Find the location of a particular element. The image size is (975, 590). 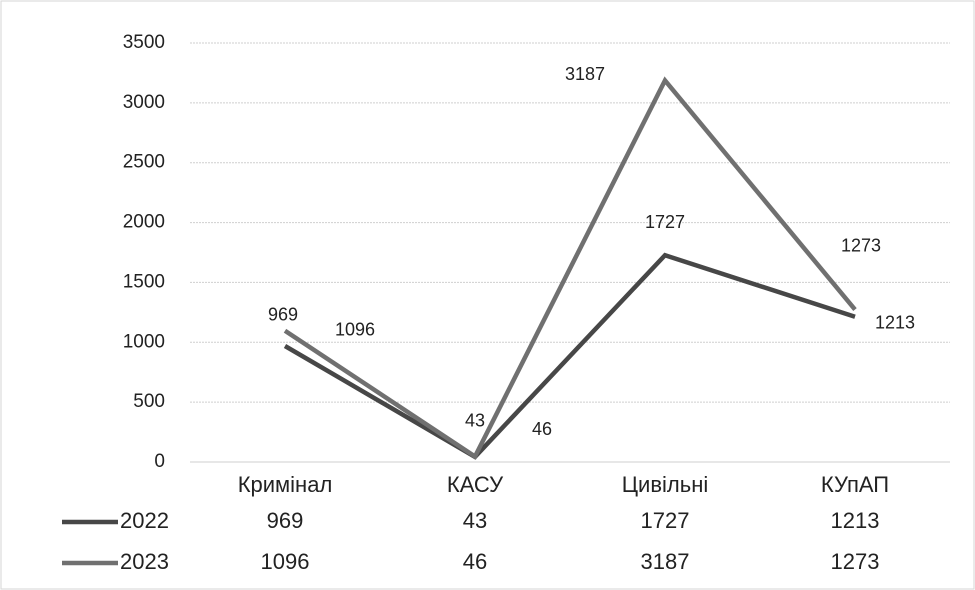

table-value: 43 is located at coordinates (475, 520).